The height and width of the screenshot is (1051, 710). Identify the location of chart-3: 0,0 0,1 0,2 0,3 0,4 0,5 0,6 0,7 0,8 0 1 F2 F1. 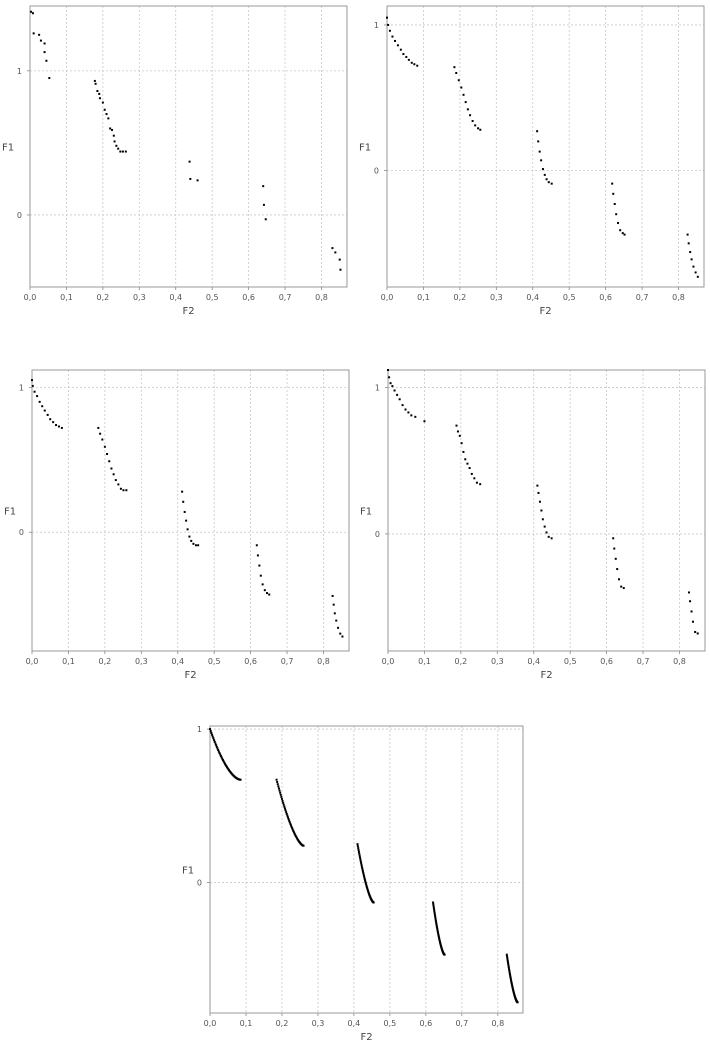
(177, 525).